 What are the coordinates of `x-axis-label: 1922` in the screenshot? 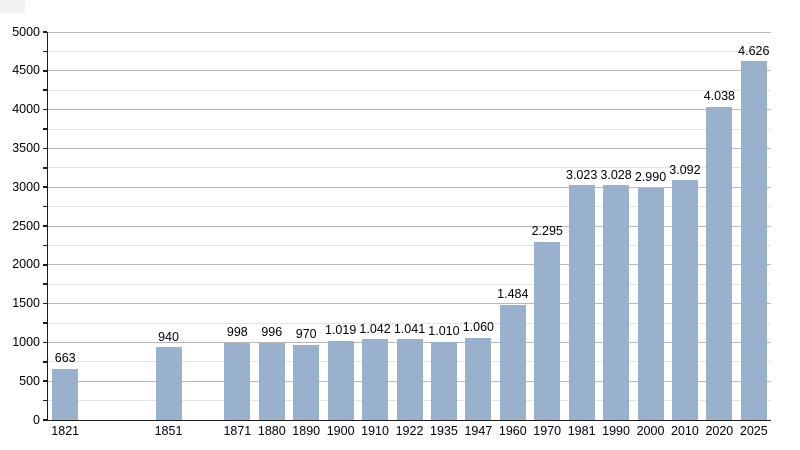 It's located at (409, 430).